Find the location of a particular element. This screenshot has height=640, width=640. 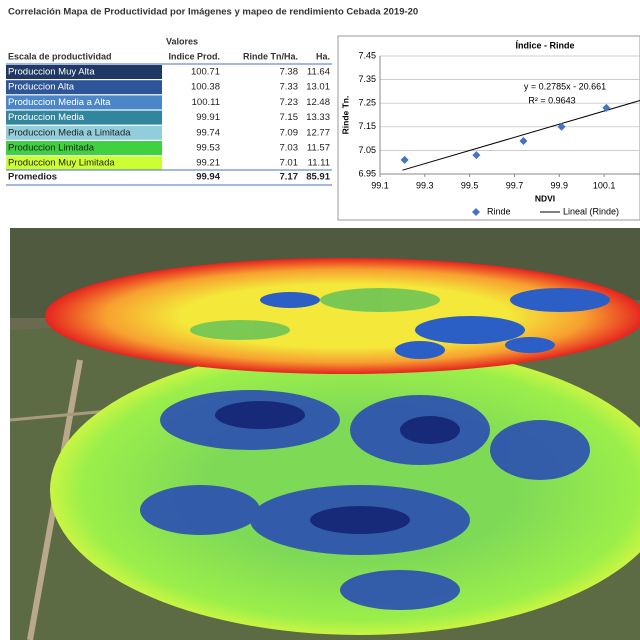

trendline is located at coordinates (521, 135).